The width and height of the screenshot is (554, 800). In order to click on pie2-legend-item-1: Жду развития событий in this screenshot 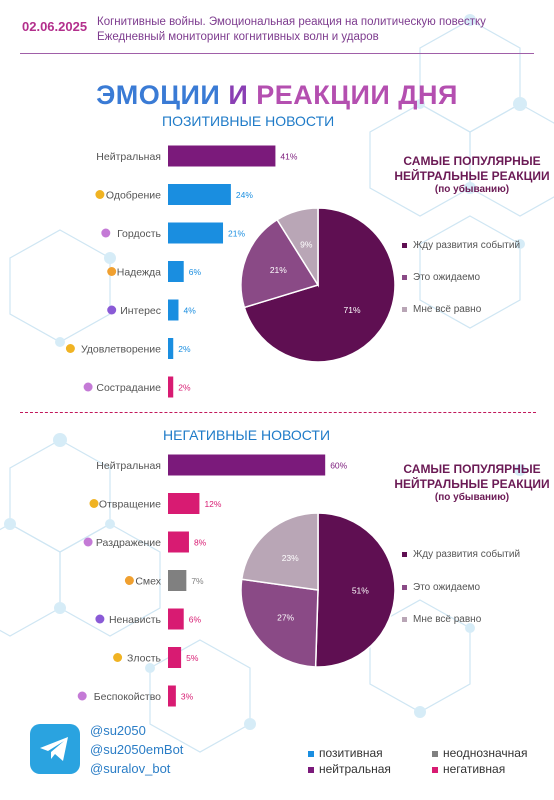, I will do `click(461, 554)`.